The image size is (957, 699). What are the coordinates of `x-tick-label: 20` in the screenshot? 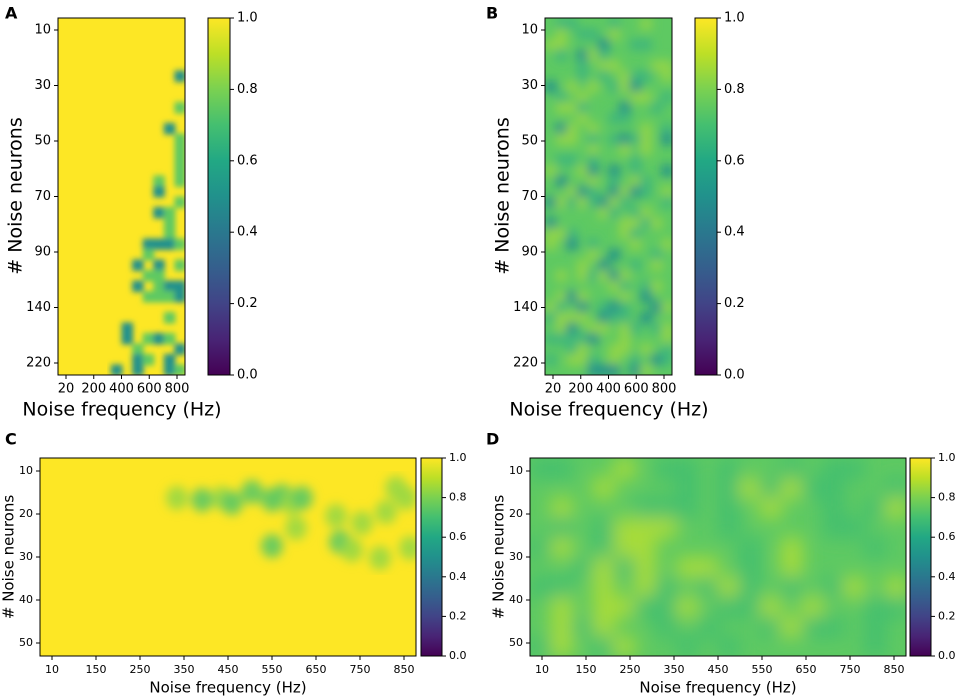 It's located at (66, 389).